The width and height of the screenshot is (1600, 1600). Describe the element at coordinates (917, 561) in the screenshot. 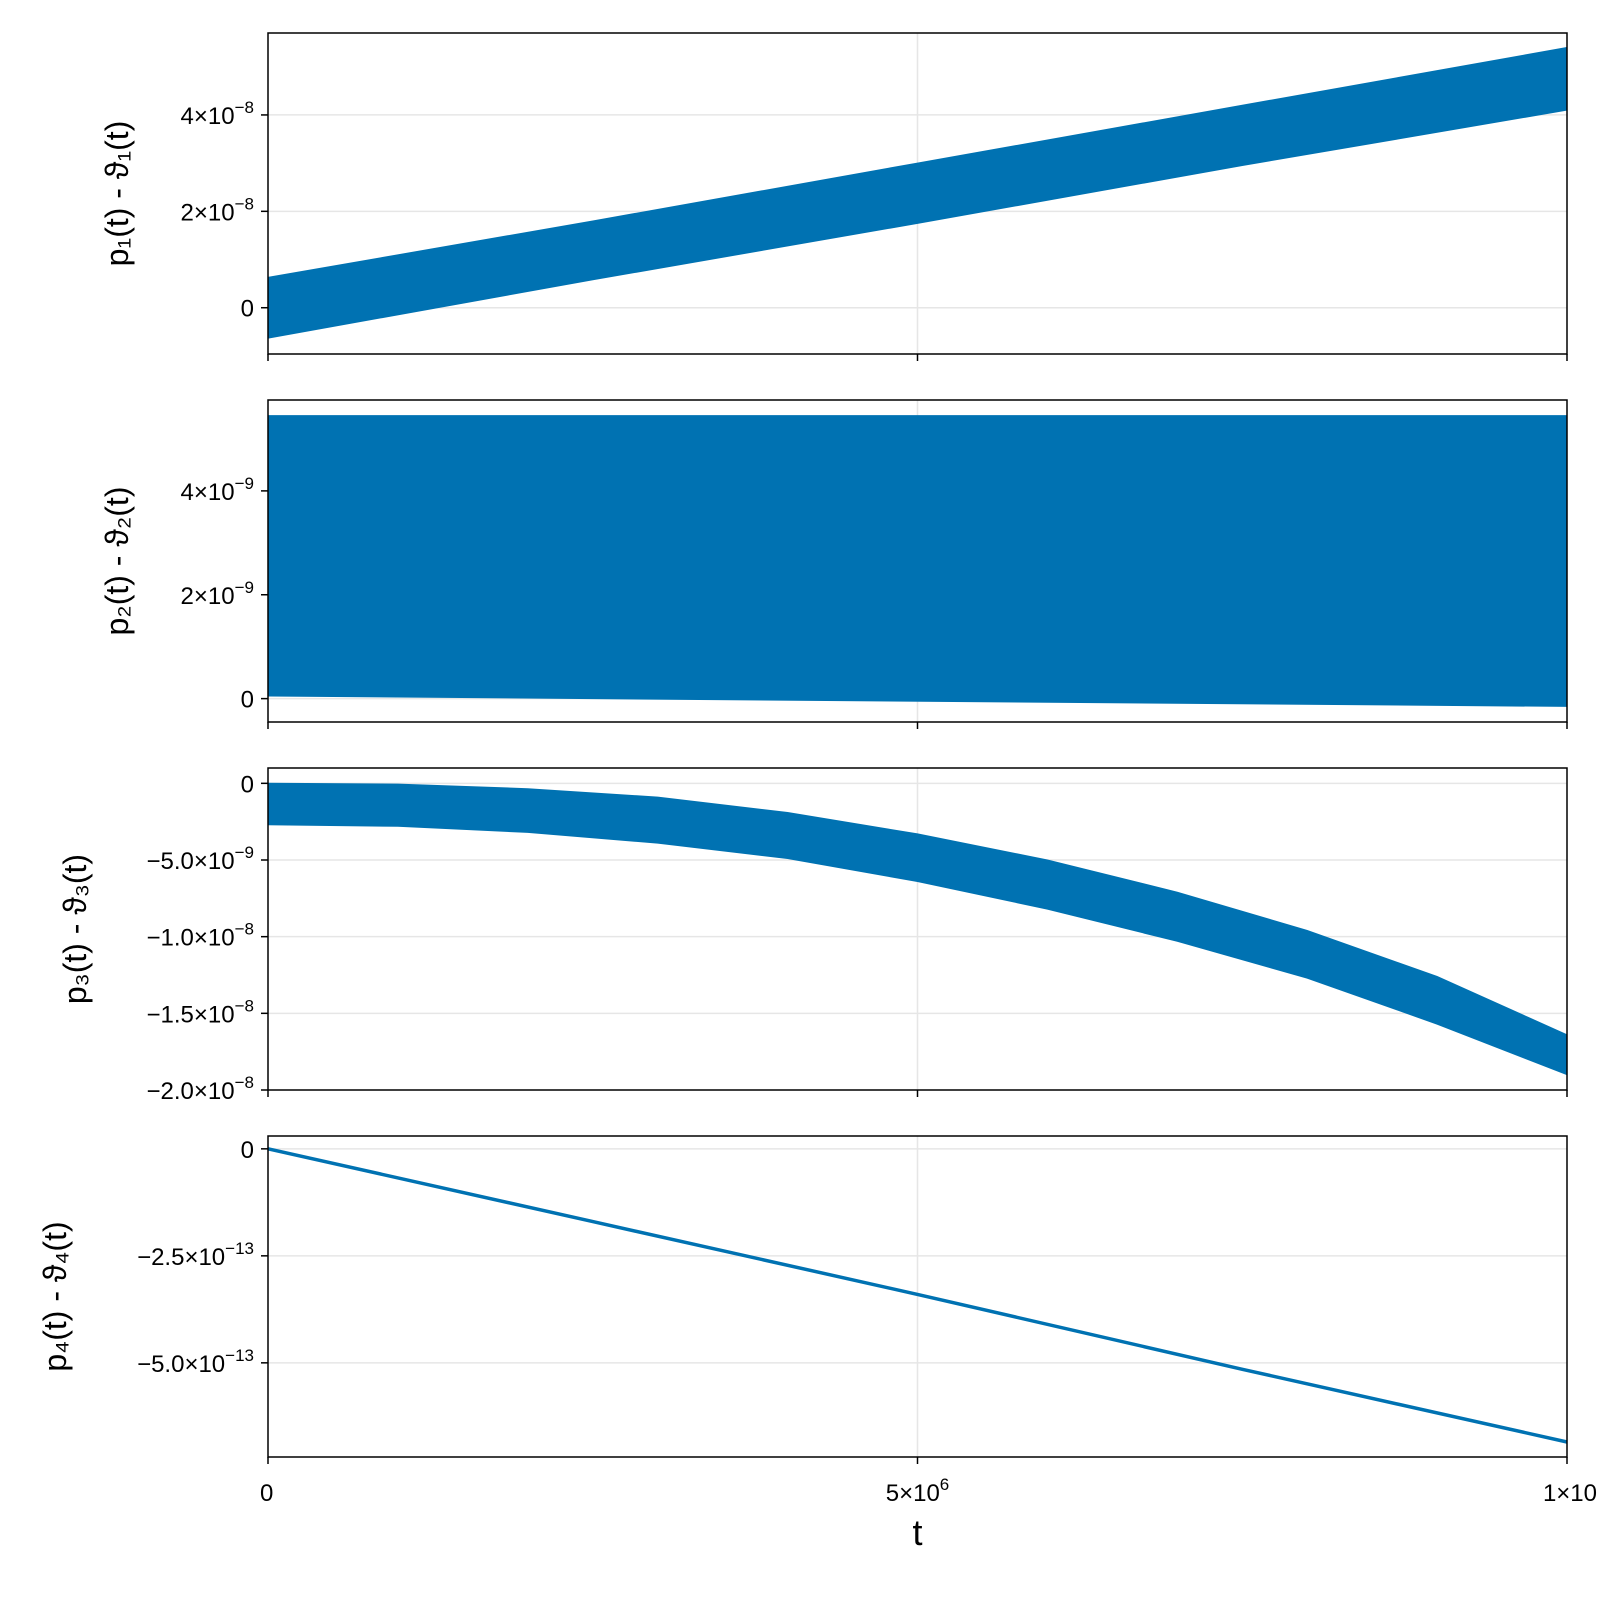

I see `series-band` at that location.